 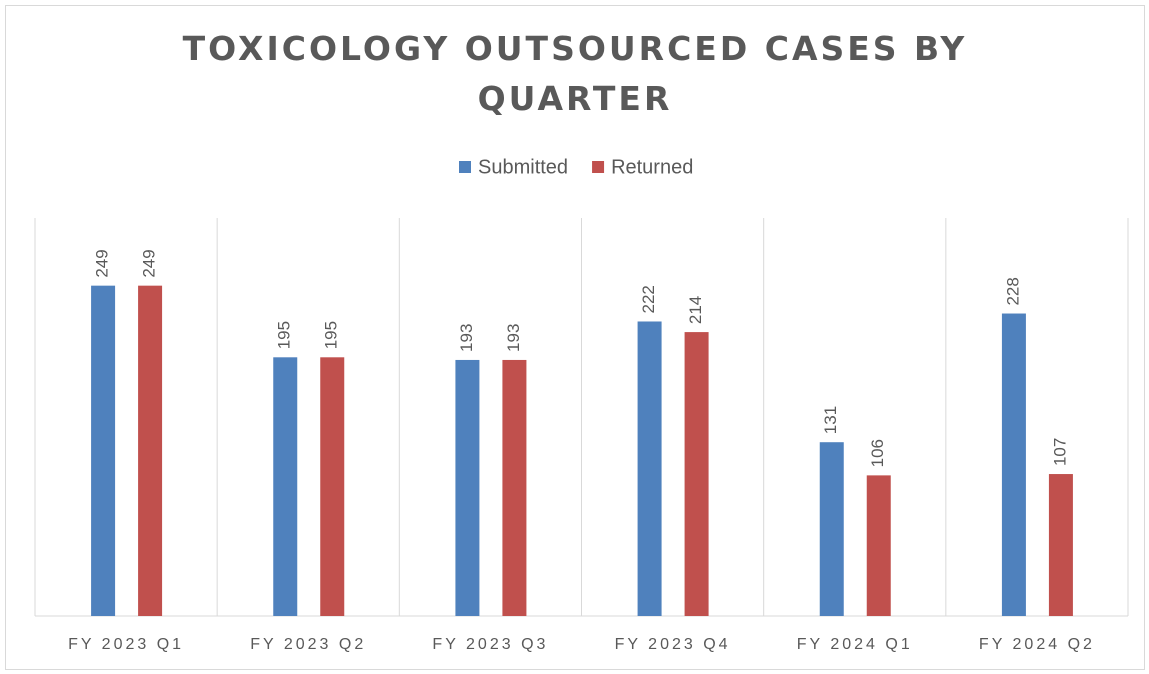 I want to click on x-tick-label: FY 2023 Q4, so click(x=673, y=644).